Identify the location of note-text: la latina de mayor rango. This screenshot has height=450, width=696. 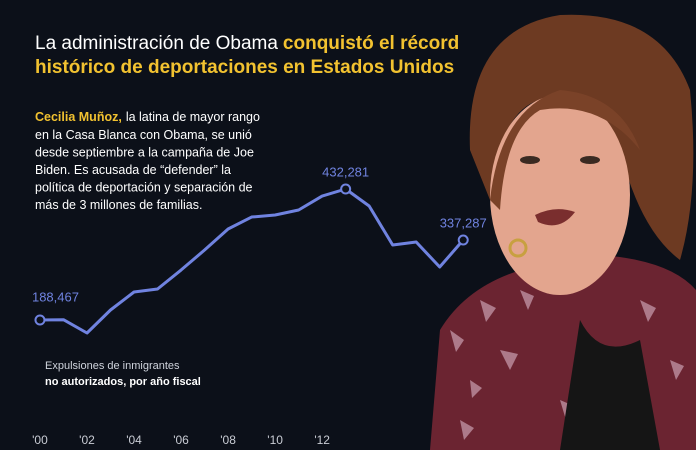
(193, 117).